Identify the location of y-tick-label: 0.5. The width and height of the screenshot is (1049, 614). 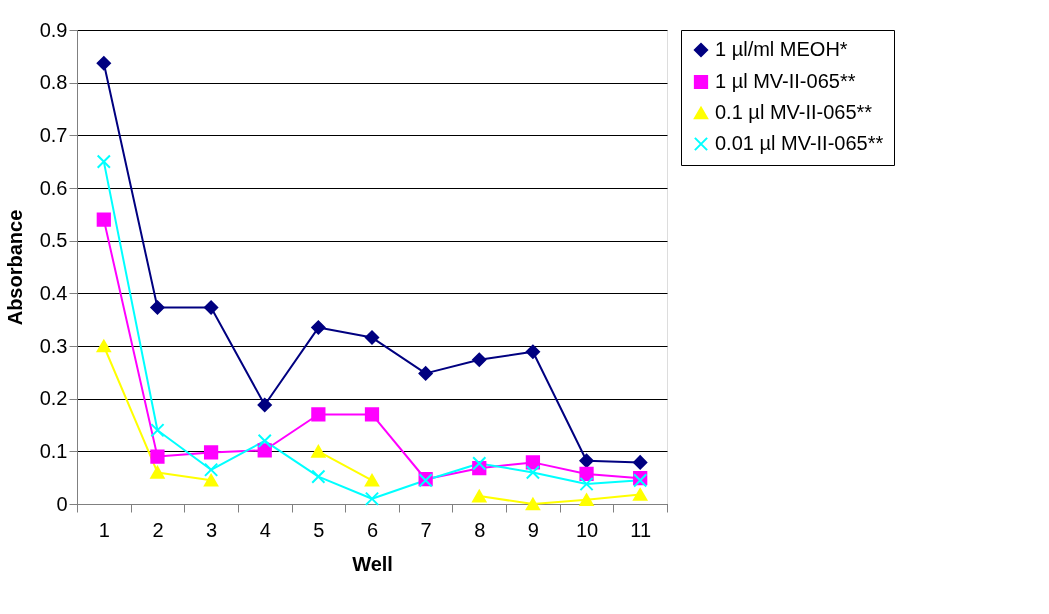
(53, 240).